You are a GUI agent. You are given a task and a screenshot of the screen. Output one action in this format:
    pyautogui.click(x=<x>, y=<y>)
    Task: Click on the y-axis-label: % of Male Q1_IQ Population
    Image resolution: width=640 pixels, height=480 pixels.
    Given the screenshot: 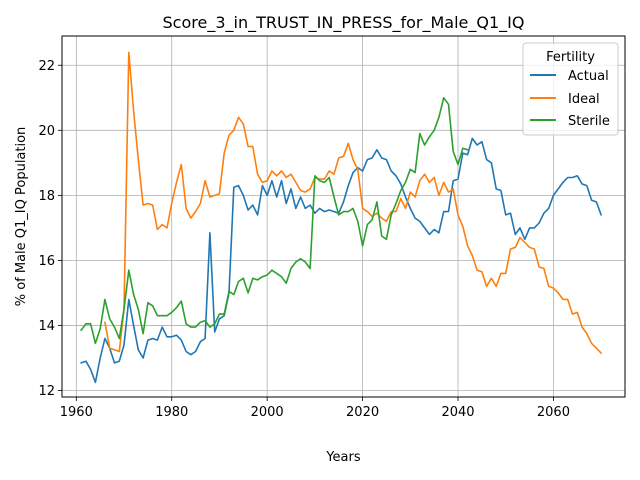 What is the action you would take?
    pyautogui.click(x=21, y=217)
    